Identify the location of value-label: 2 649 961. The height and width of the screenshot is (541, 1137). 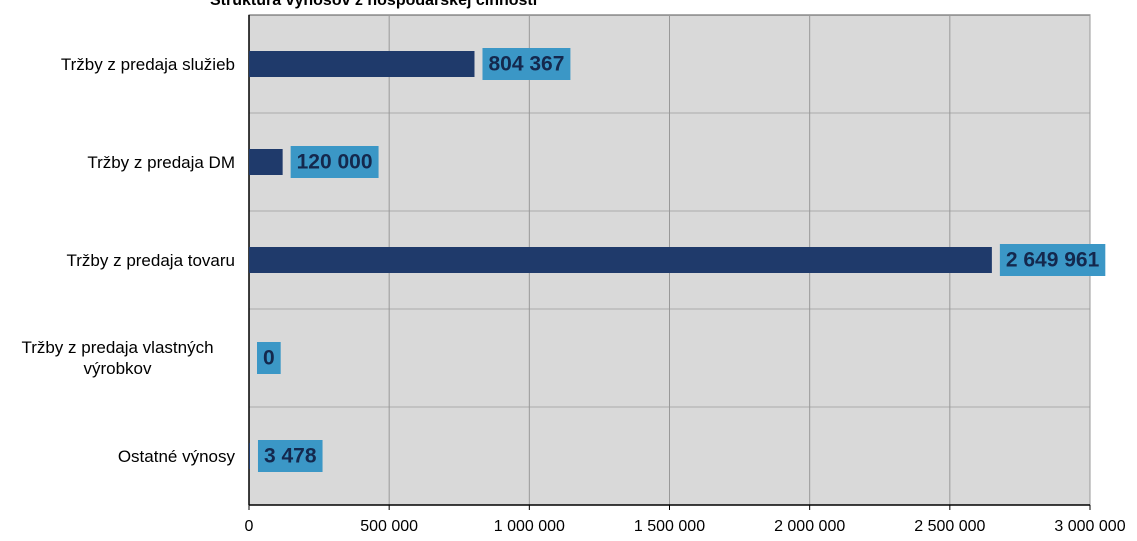
(1053, 260).